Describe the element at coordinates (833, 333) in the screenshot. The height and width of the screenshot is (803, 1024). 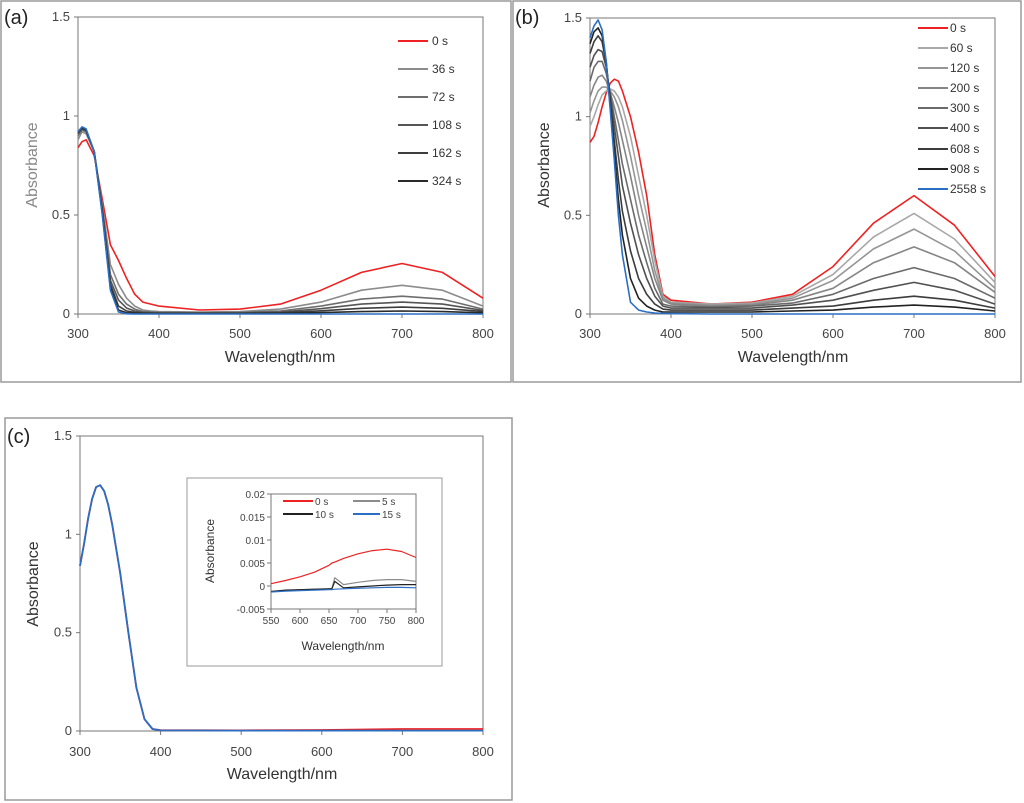
I see `panel-b-xtick-label: 600` at that location.